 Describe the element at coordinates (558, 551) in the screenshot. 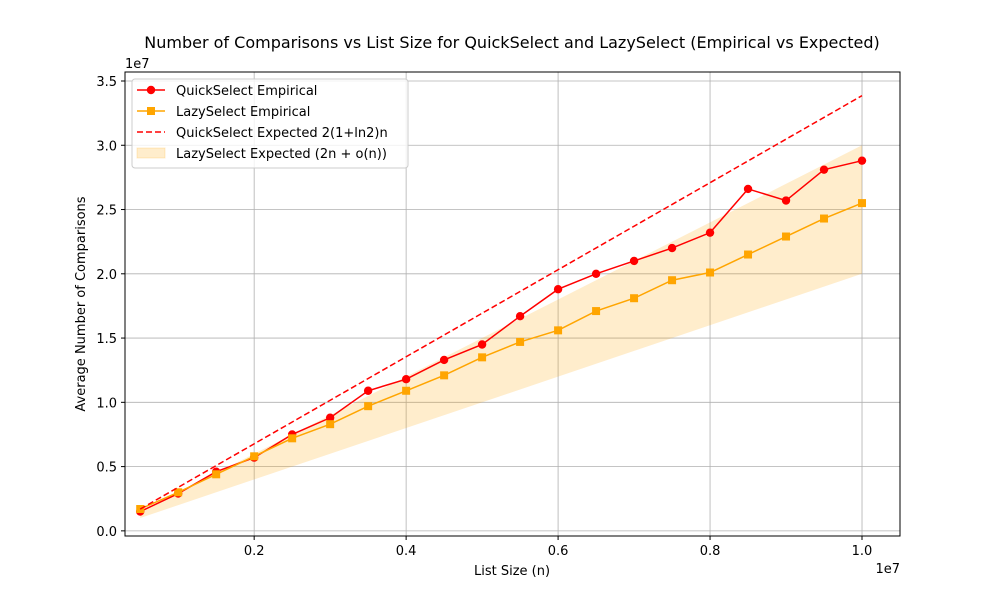

I see `x-tick-label: 0.6` at that location.